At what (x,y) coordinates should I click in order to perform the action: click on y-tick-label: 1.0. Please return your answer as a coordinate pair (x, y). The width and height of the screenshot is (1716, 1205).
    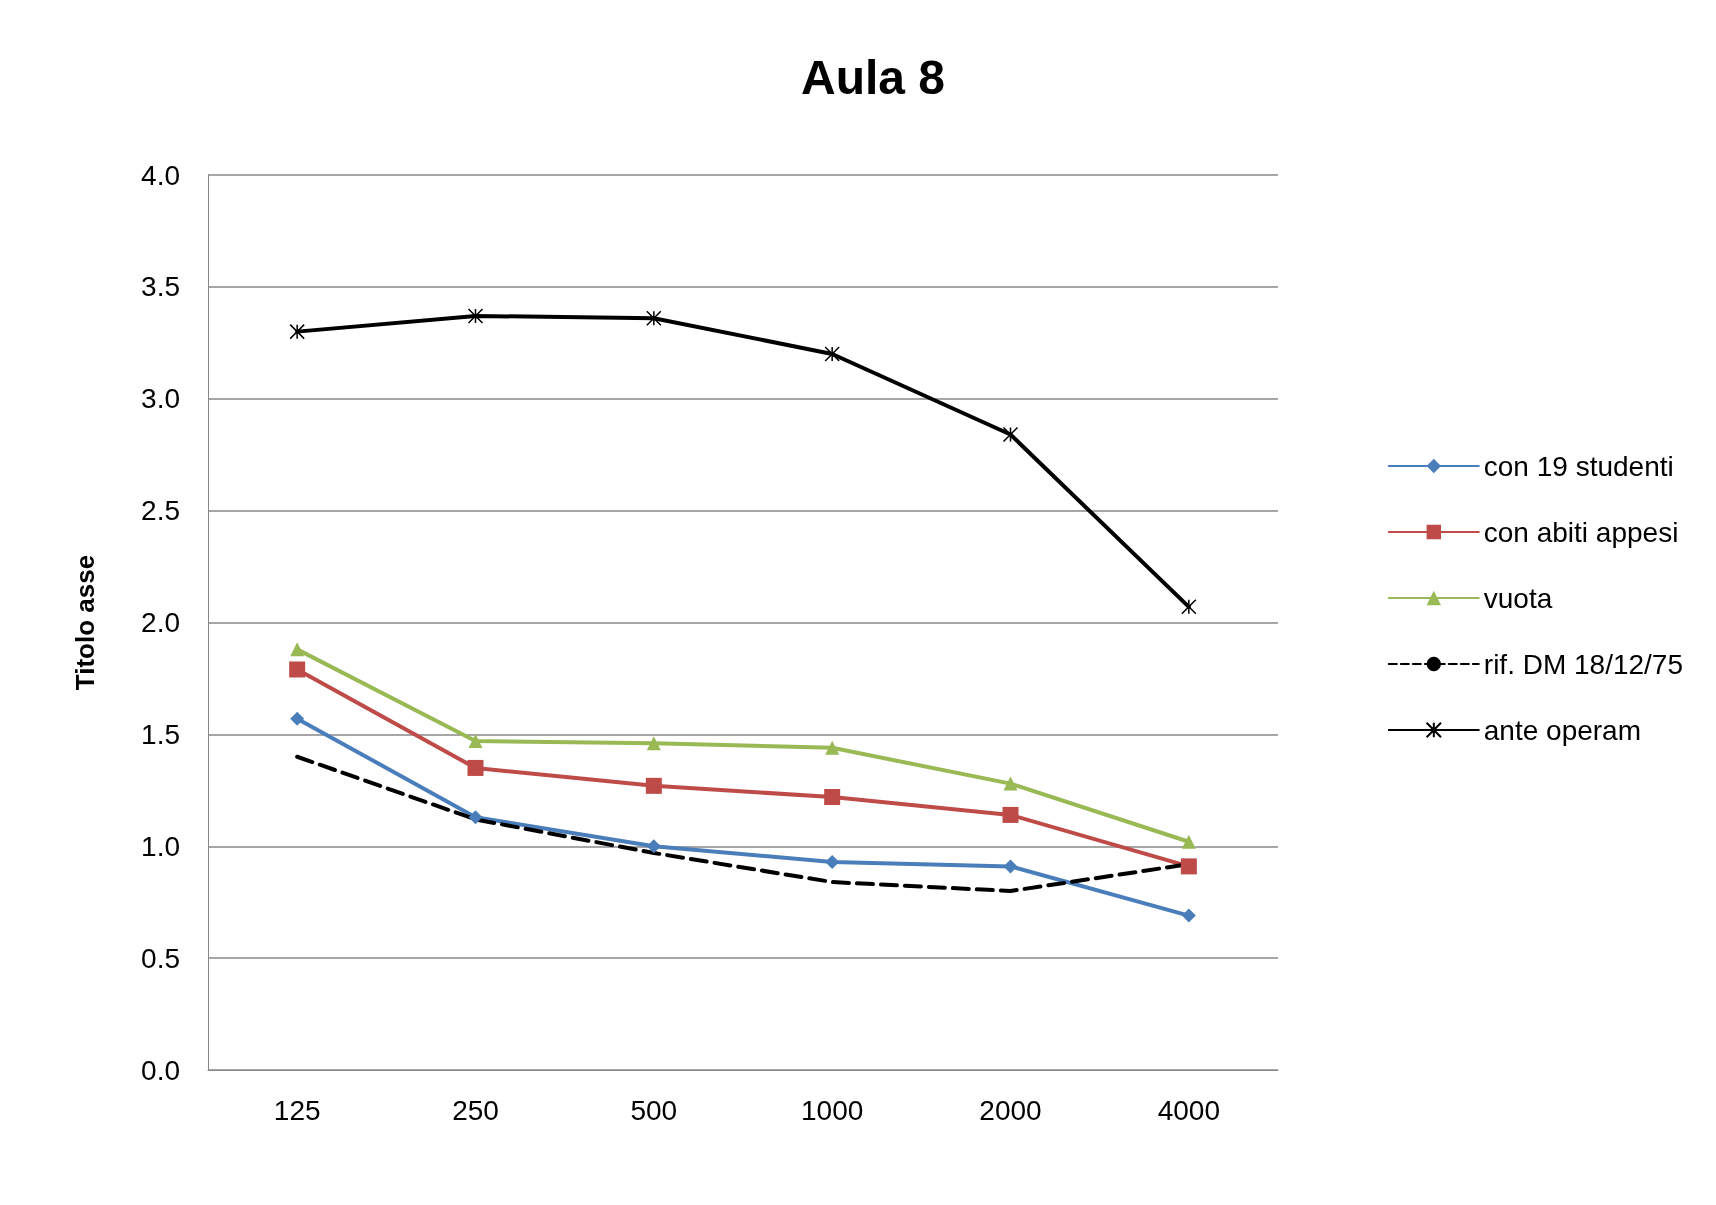
    Looking at the image, I should click on (160, 846).